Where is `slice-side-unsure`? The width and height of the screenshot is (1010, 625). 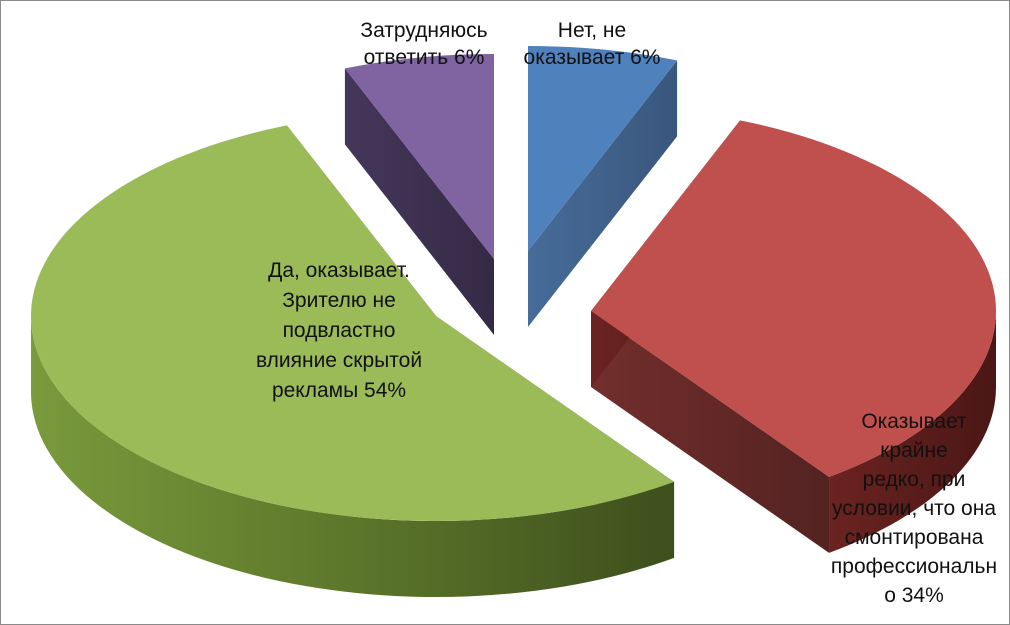 slice-side-unsure is located at coordinates (419, 202).